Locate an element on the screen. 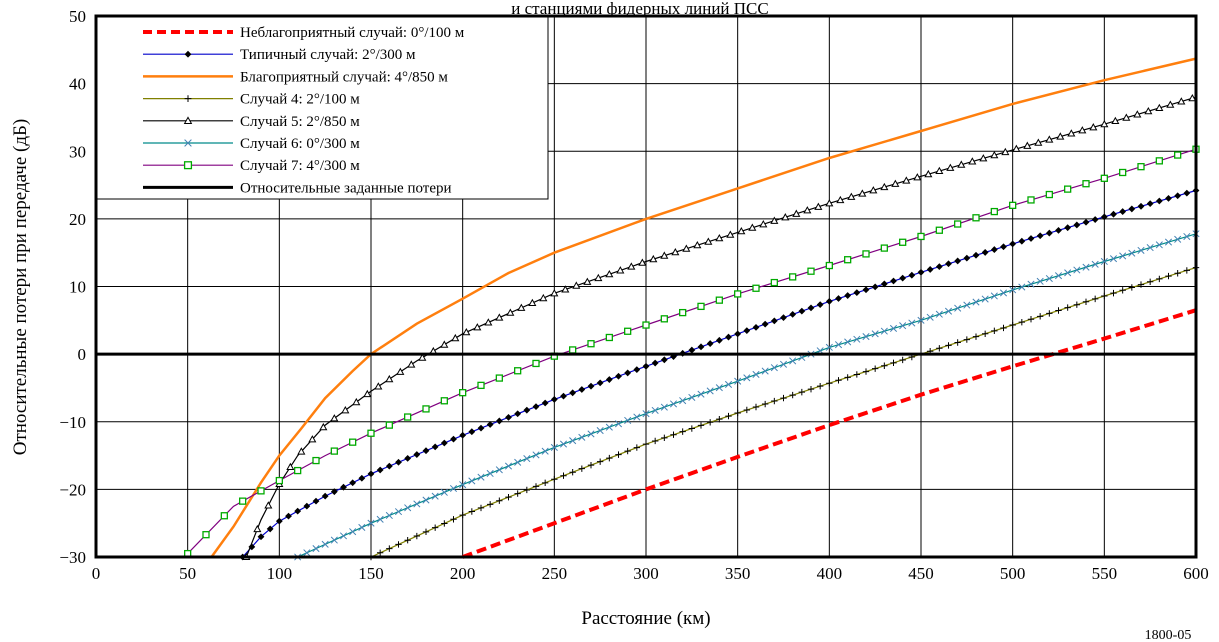 The width and height of the screenshot is (1219, 642). x-tick-label: 150 is located at coordinates (371, 573).